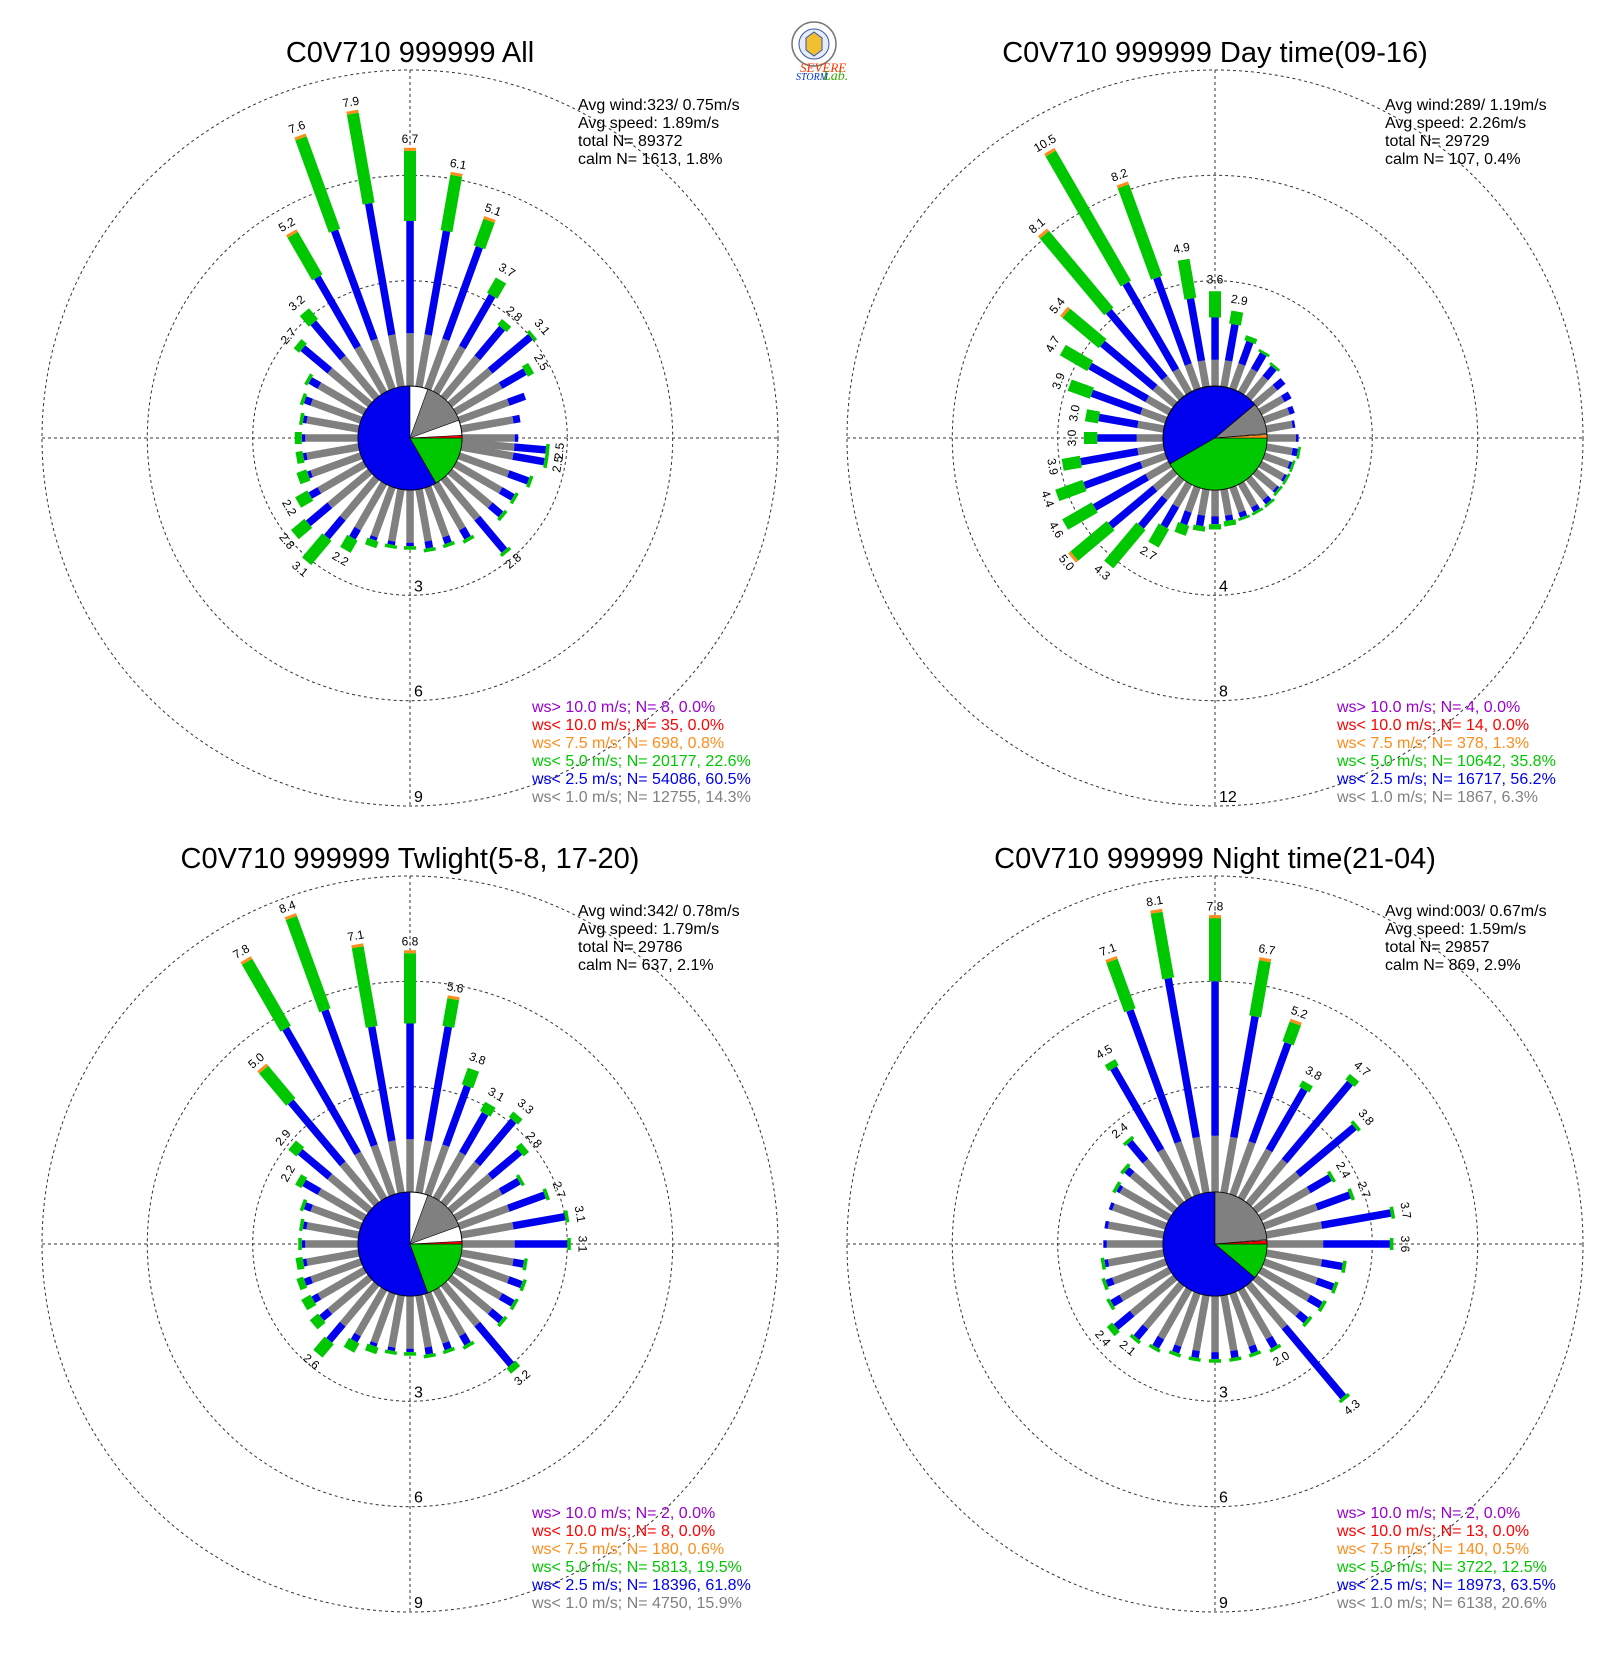  I want to click on stat-avg-speed: Avg speed: 1.89m/s, so click(648, 123).